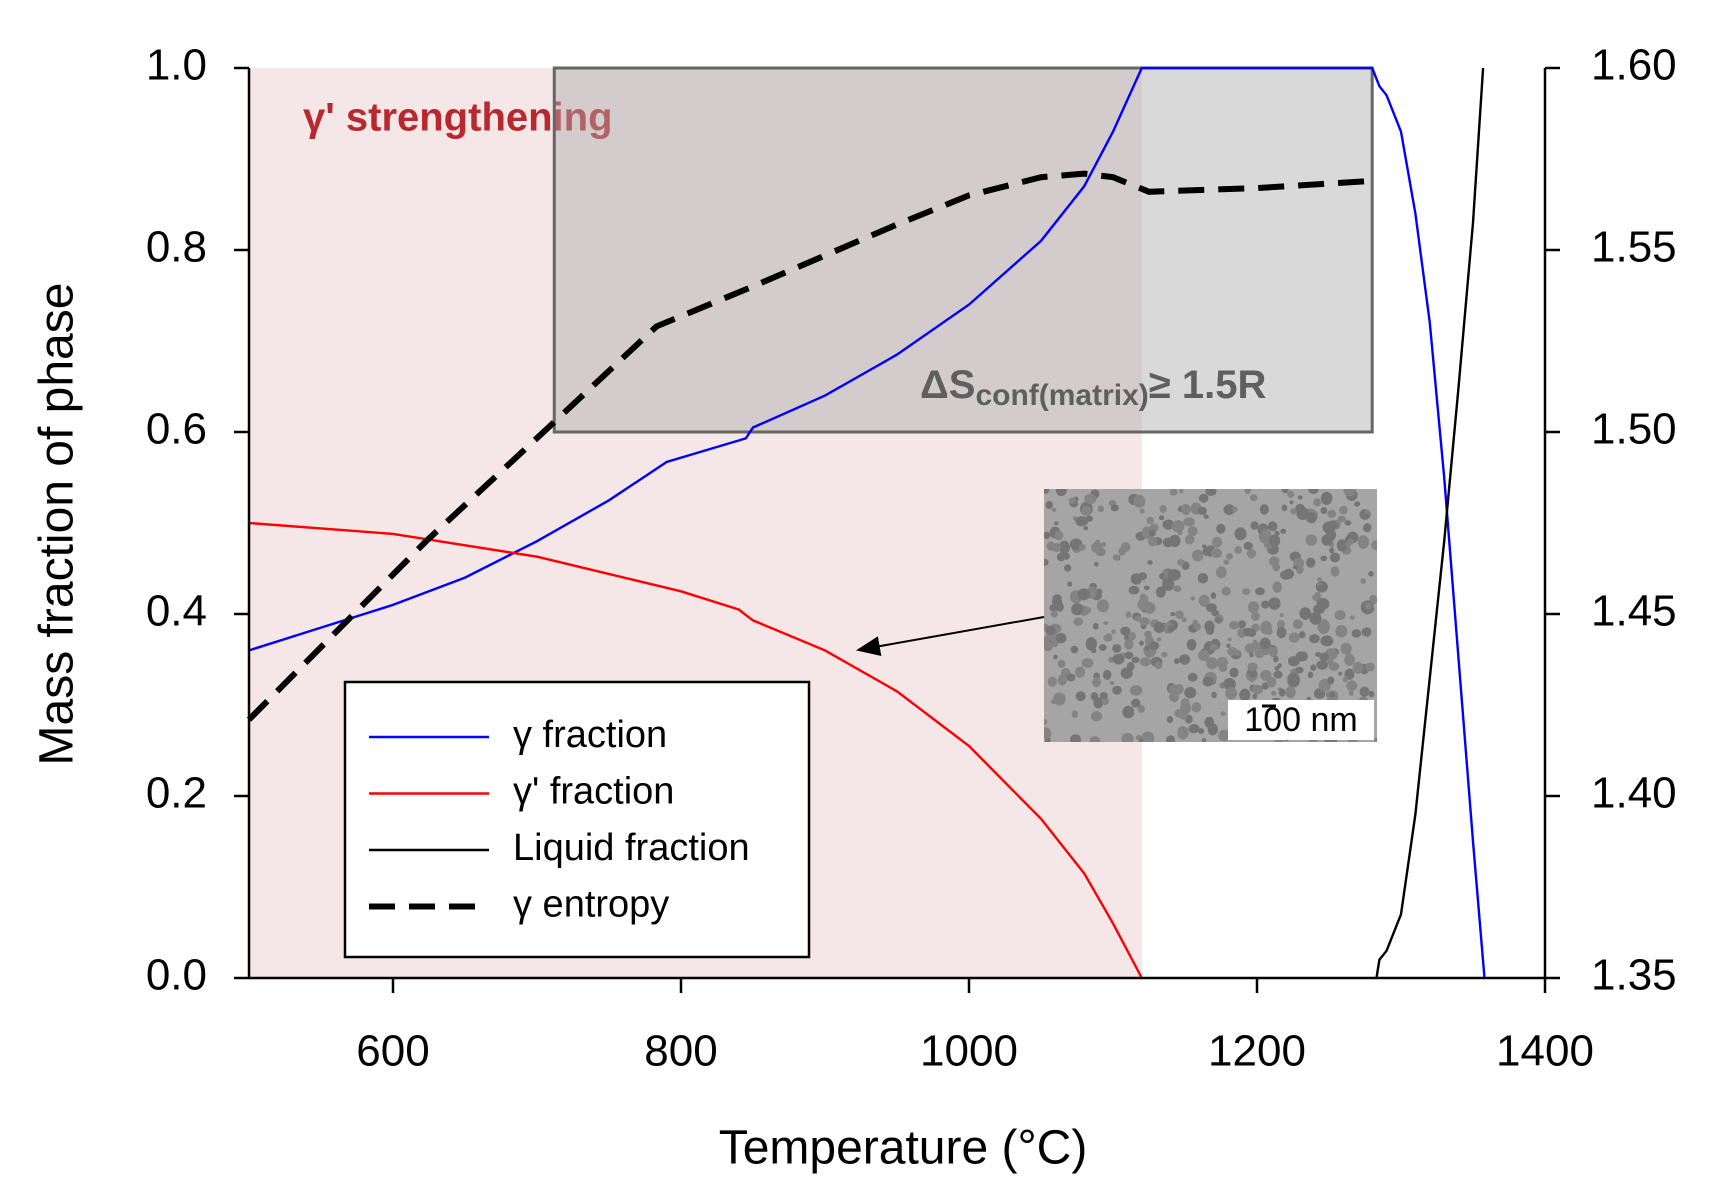 Image resolution: width=1711 pixels, height=1183 pixels. I want to click on y2-tick-label: 1.55, so click(1634, 247).